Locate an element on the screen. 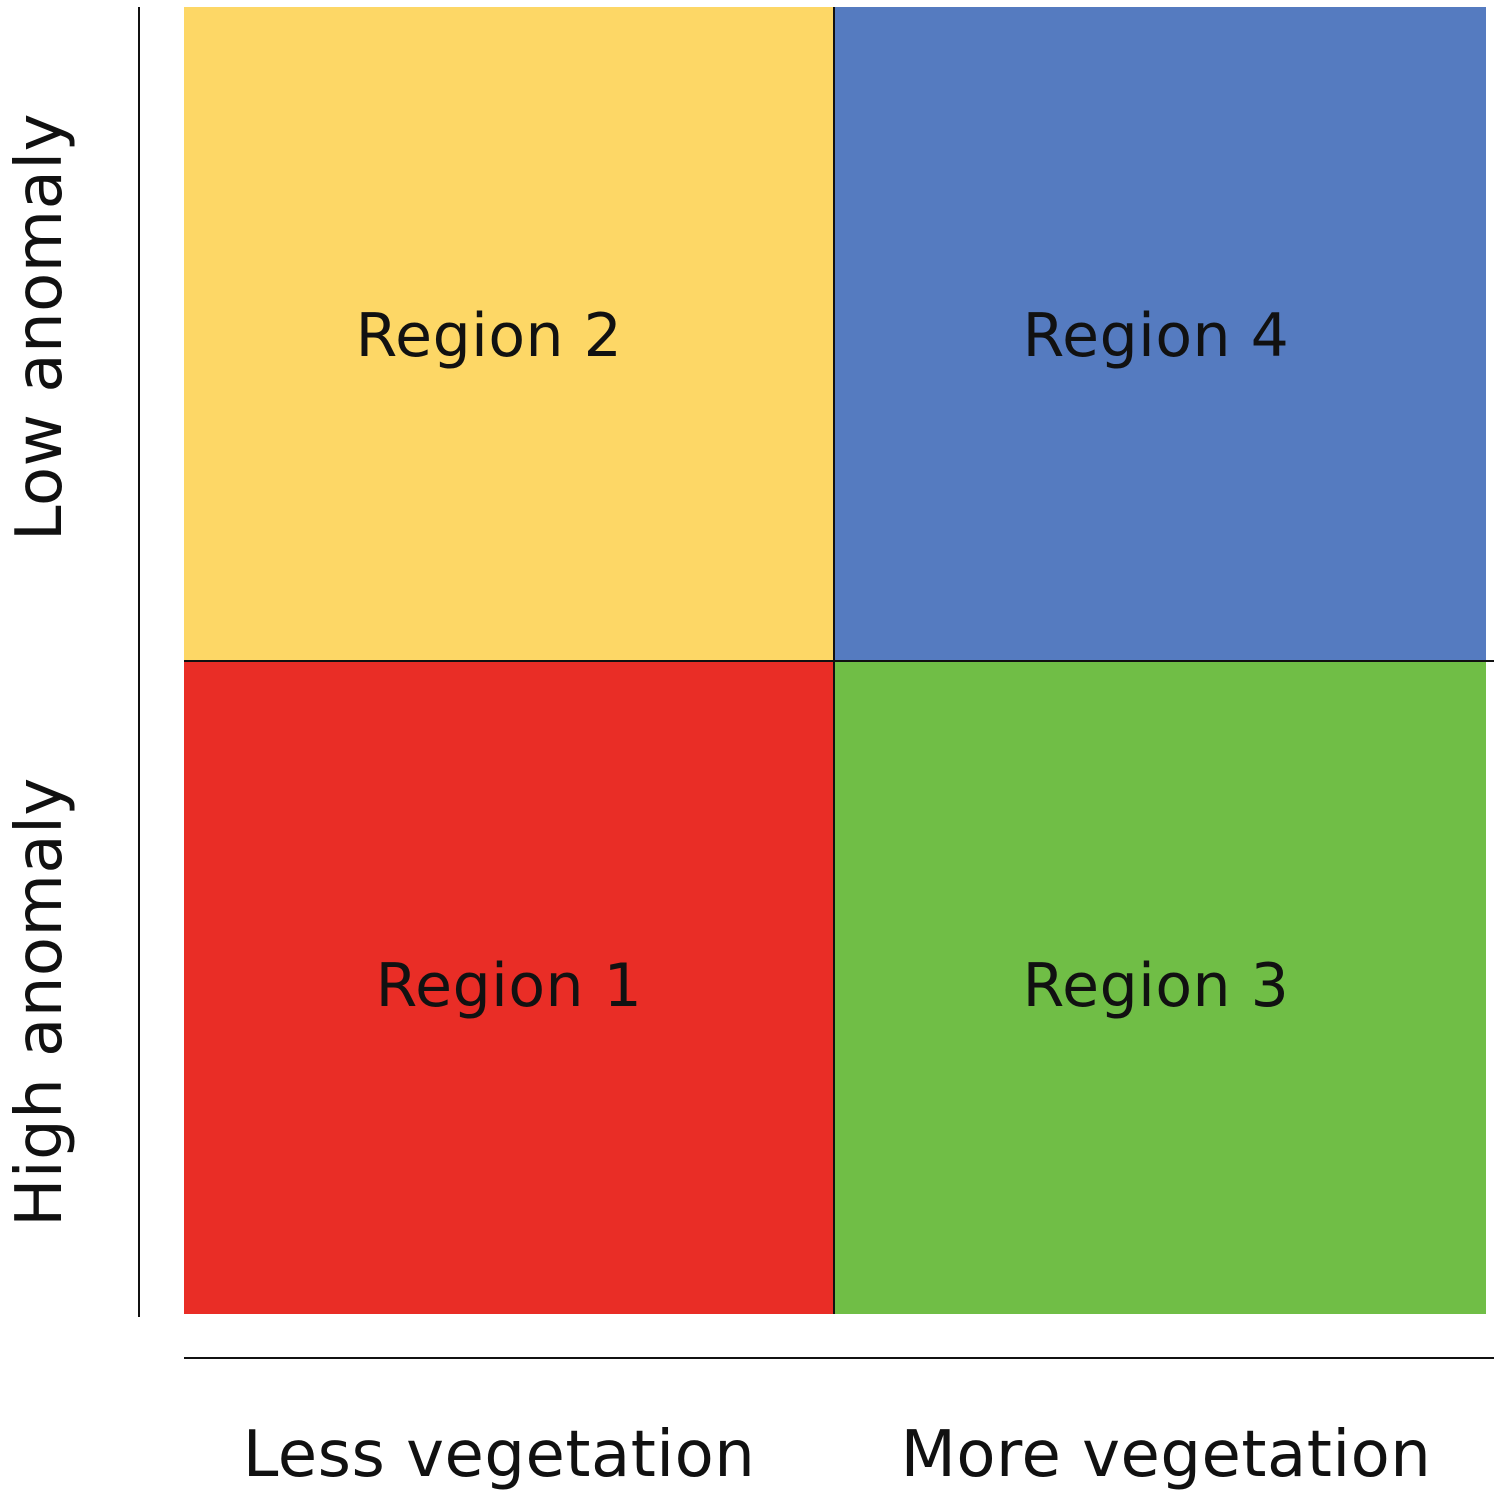 The height and width of the screenshot is (1504, 1500). x-axis-line is located at coordinates (839, 1358).